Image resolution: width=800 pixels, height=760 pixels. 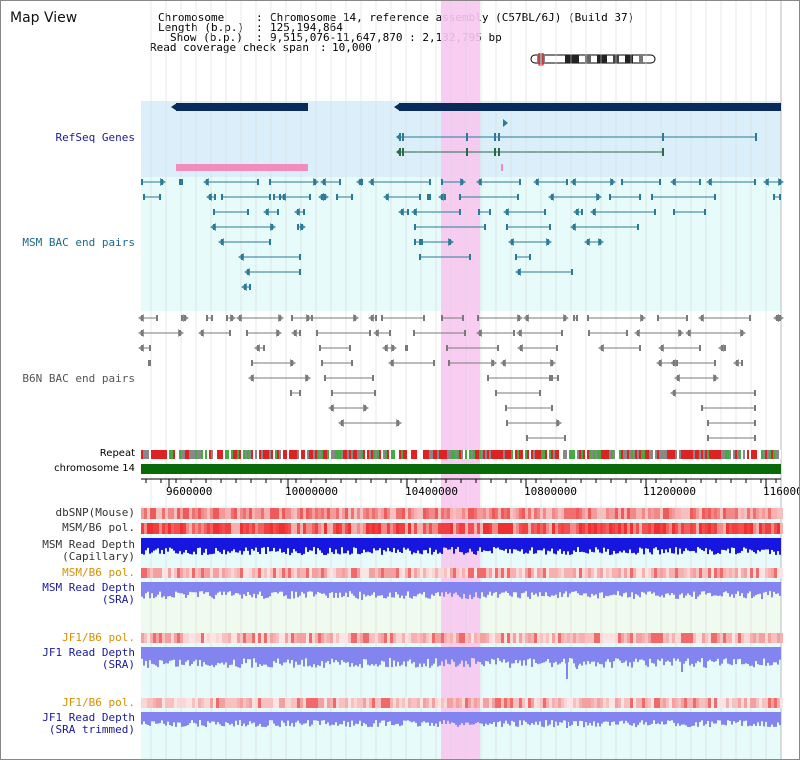 I want to click on track-label-b6n-bac: B6N BAC end pairs, so click(x=78, y=378).